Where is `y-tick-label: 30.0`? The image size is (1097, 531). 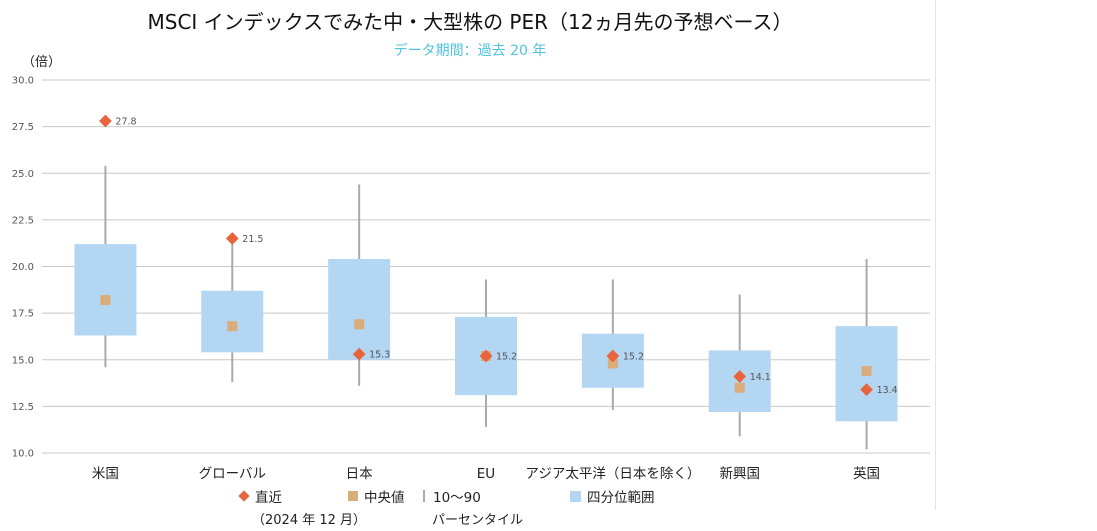
y-tick-label: 30.0 is located at coordinates (23, 81).